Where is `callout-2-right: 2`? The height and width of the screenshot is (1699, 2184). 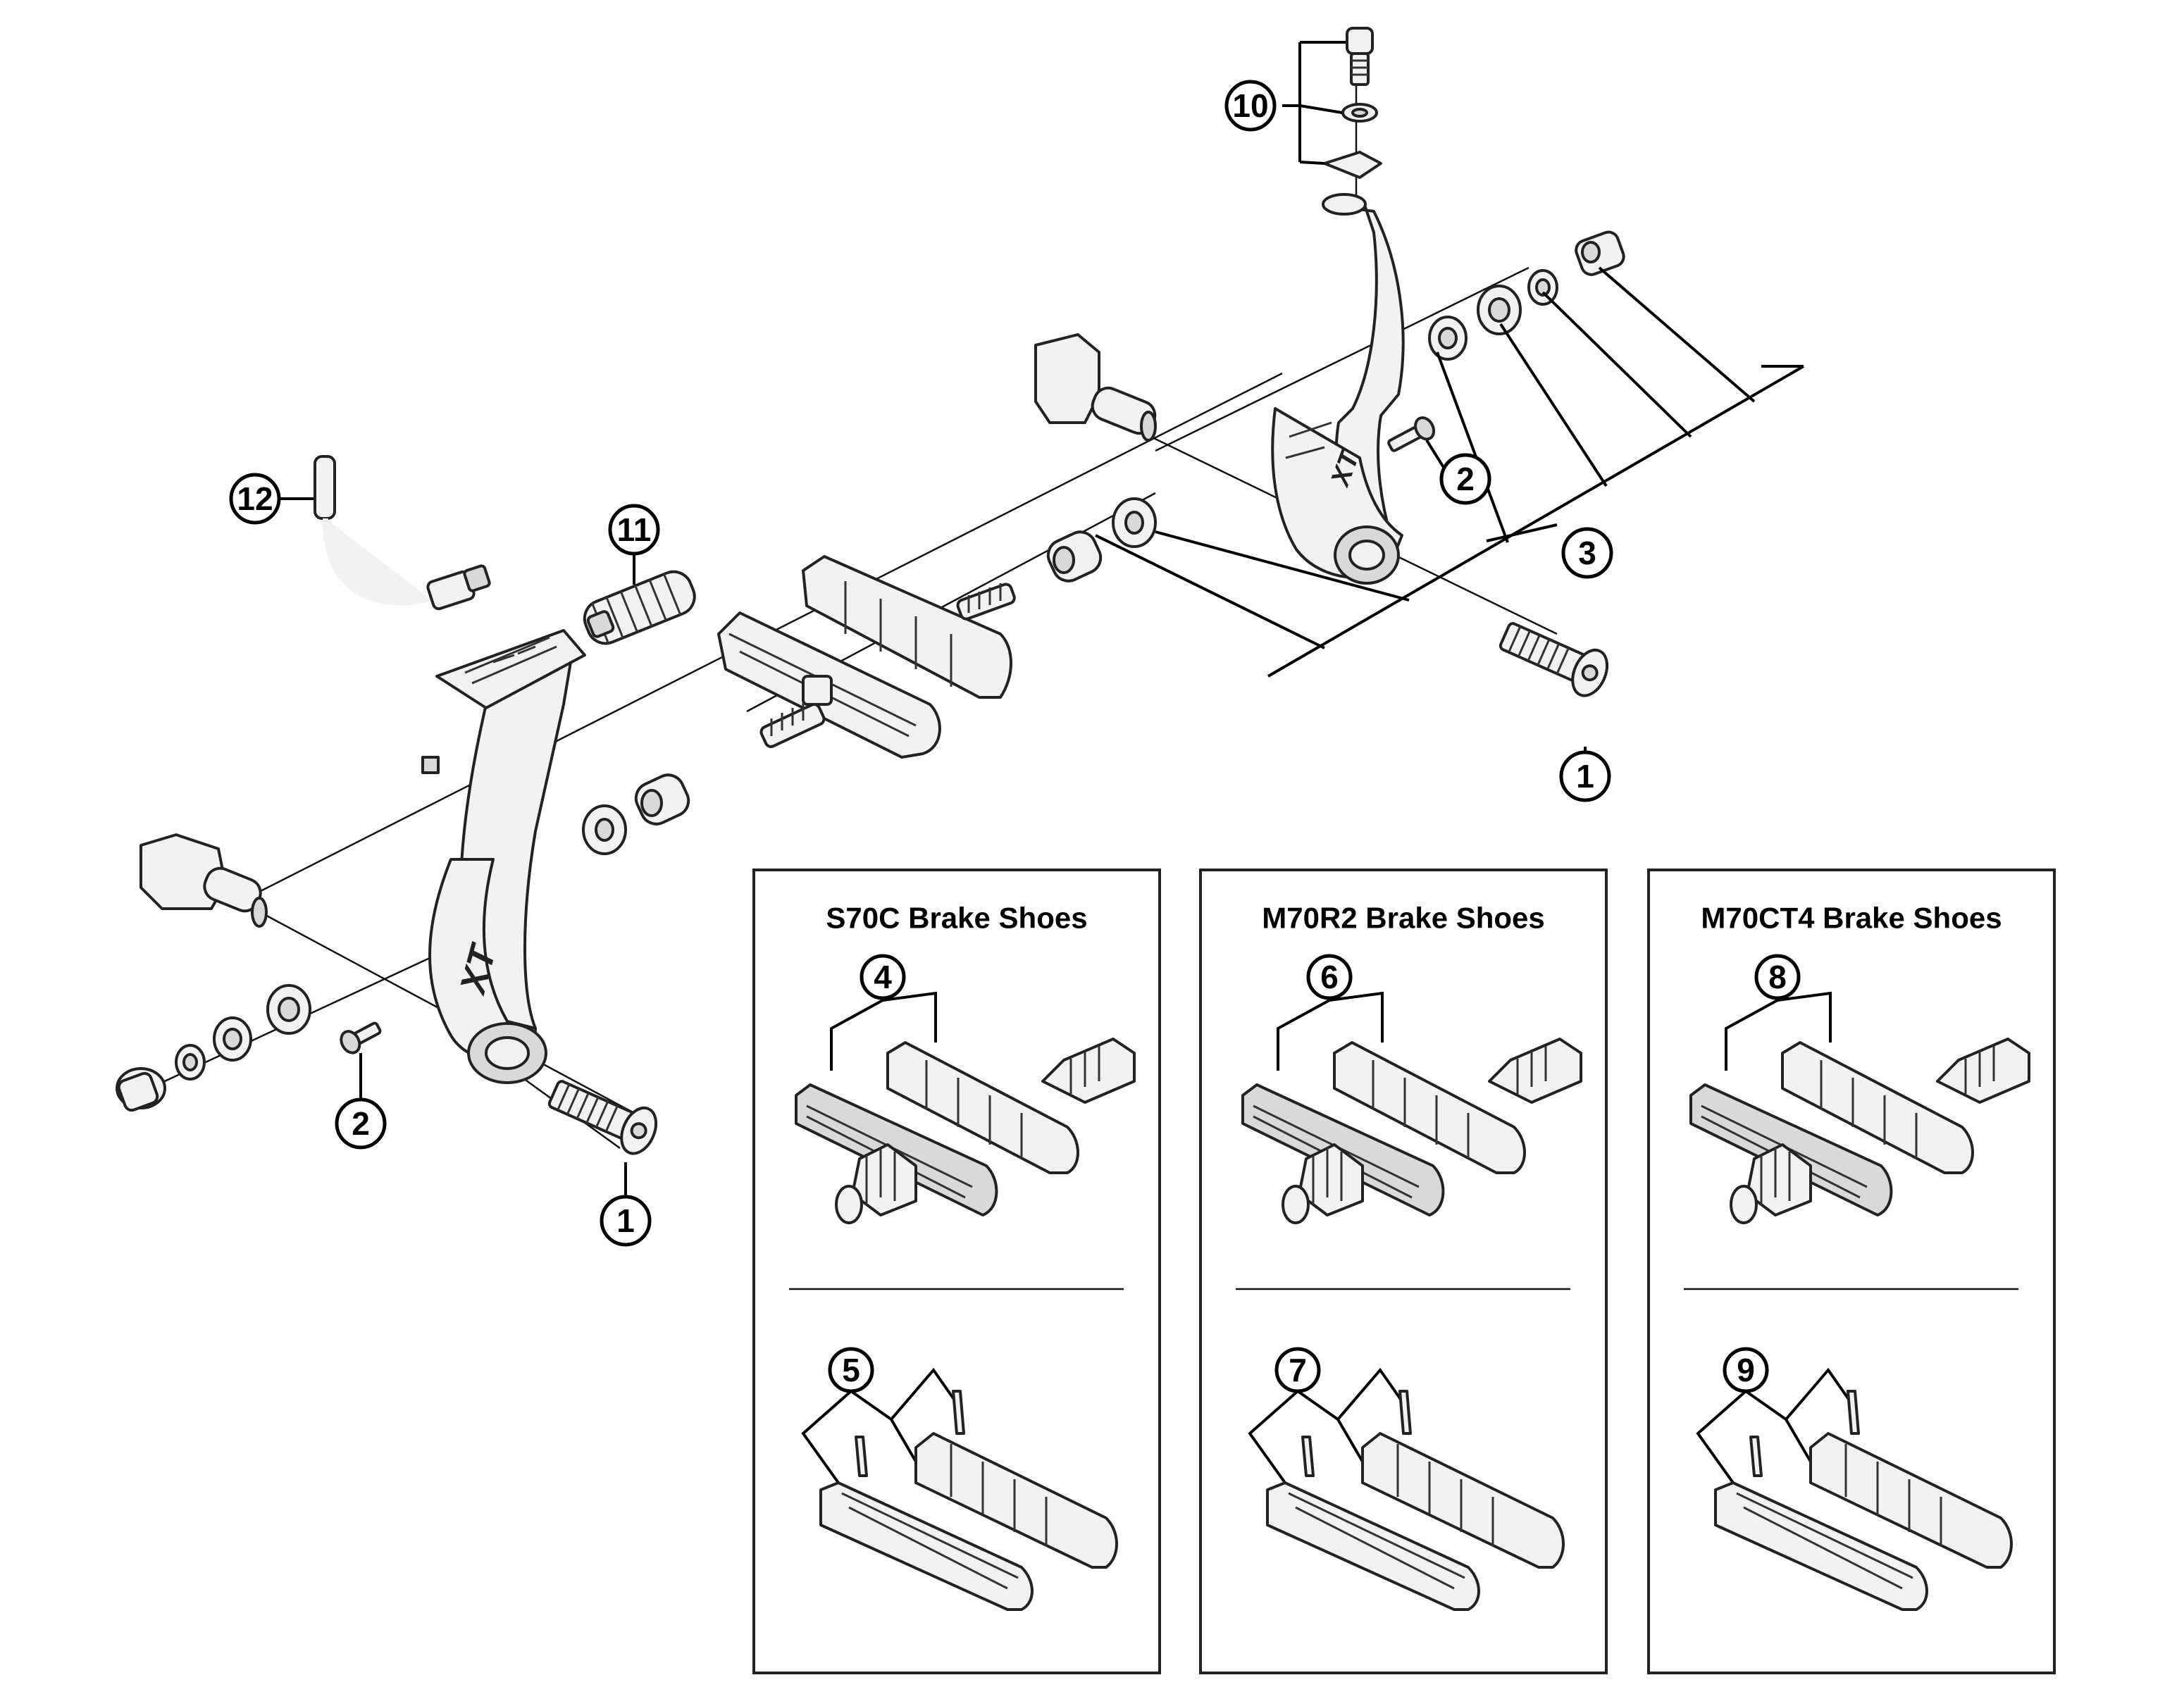 callout-2-right: 2 is located at coordinates (1465, 479).